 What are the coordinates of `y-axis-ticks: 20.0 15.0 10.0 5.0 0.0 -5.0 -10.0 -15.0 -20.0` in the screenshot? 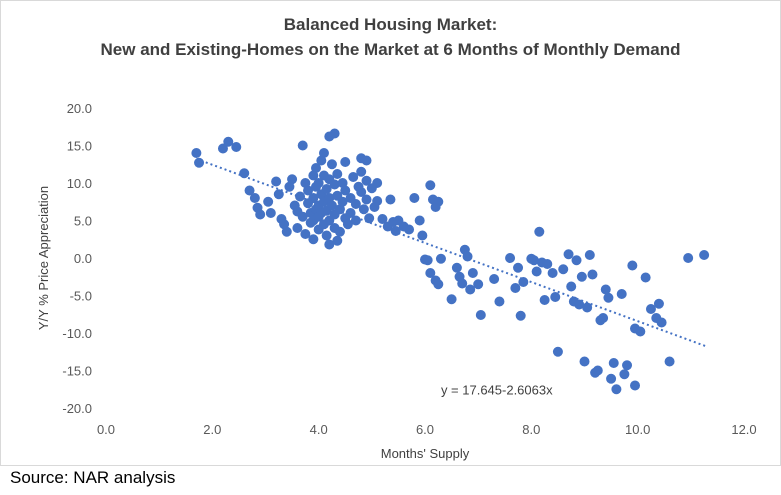 It's located at (77, 258).